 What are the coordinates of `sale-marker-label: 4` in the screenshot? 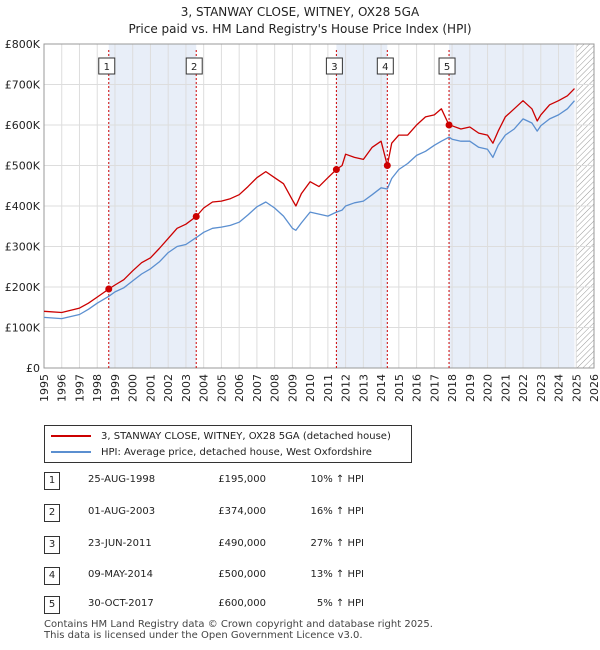 It's located at (385, 67).